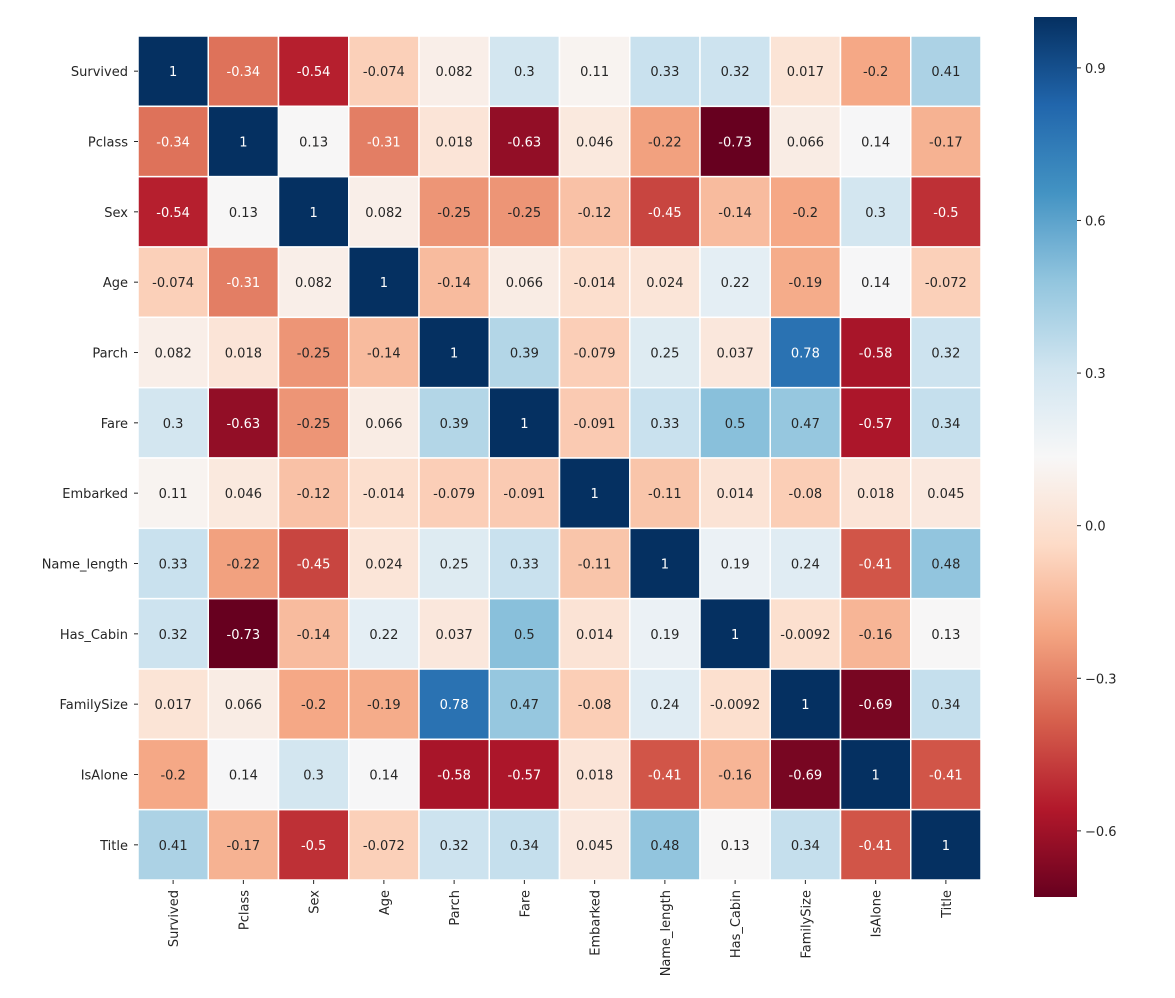 Image resolution: width=1175 pixels, height=998 pixels. What do you see at coordinates (108, 143) in the screenshot?
I see `y-tick-label: Pclass` at bounding box center [108, 143].